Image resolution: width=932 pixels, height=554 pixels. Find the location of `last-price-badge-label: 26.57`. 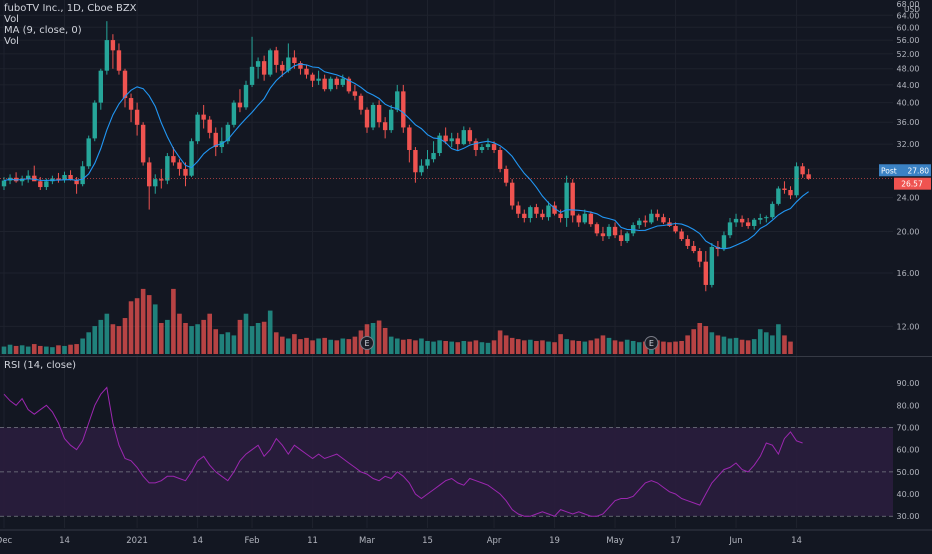

last-price-badge-label: 26.57 is located at coordinates (912, 184).